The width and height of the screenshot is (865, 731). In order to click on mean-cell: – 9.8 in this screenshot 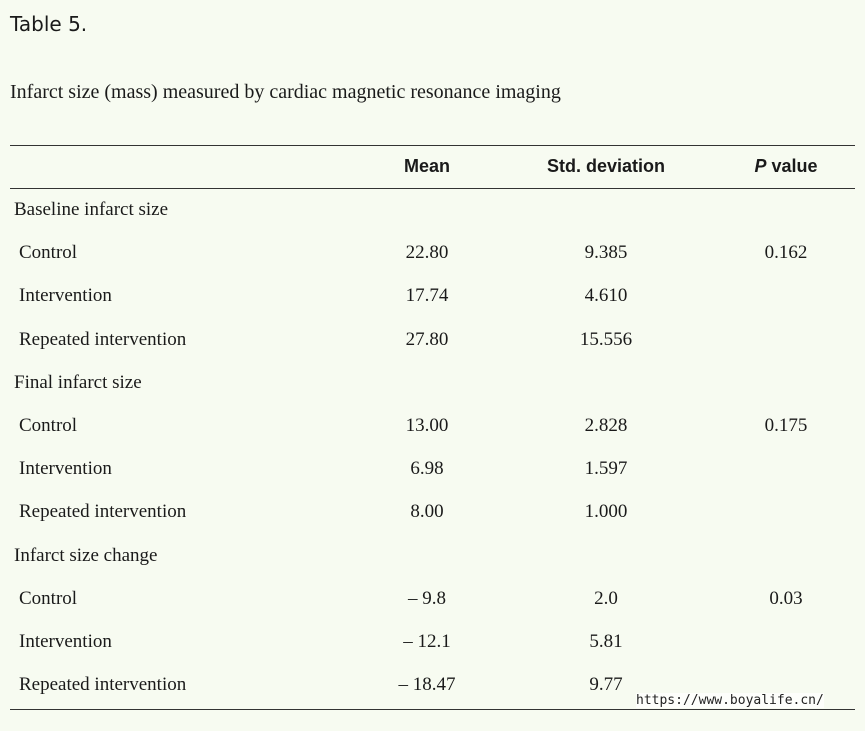, I will do `click(427, 598)`.